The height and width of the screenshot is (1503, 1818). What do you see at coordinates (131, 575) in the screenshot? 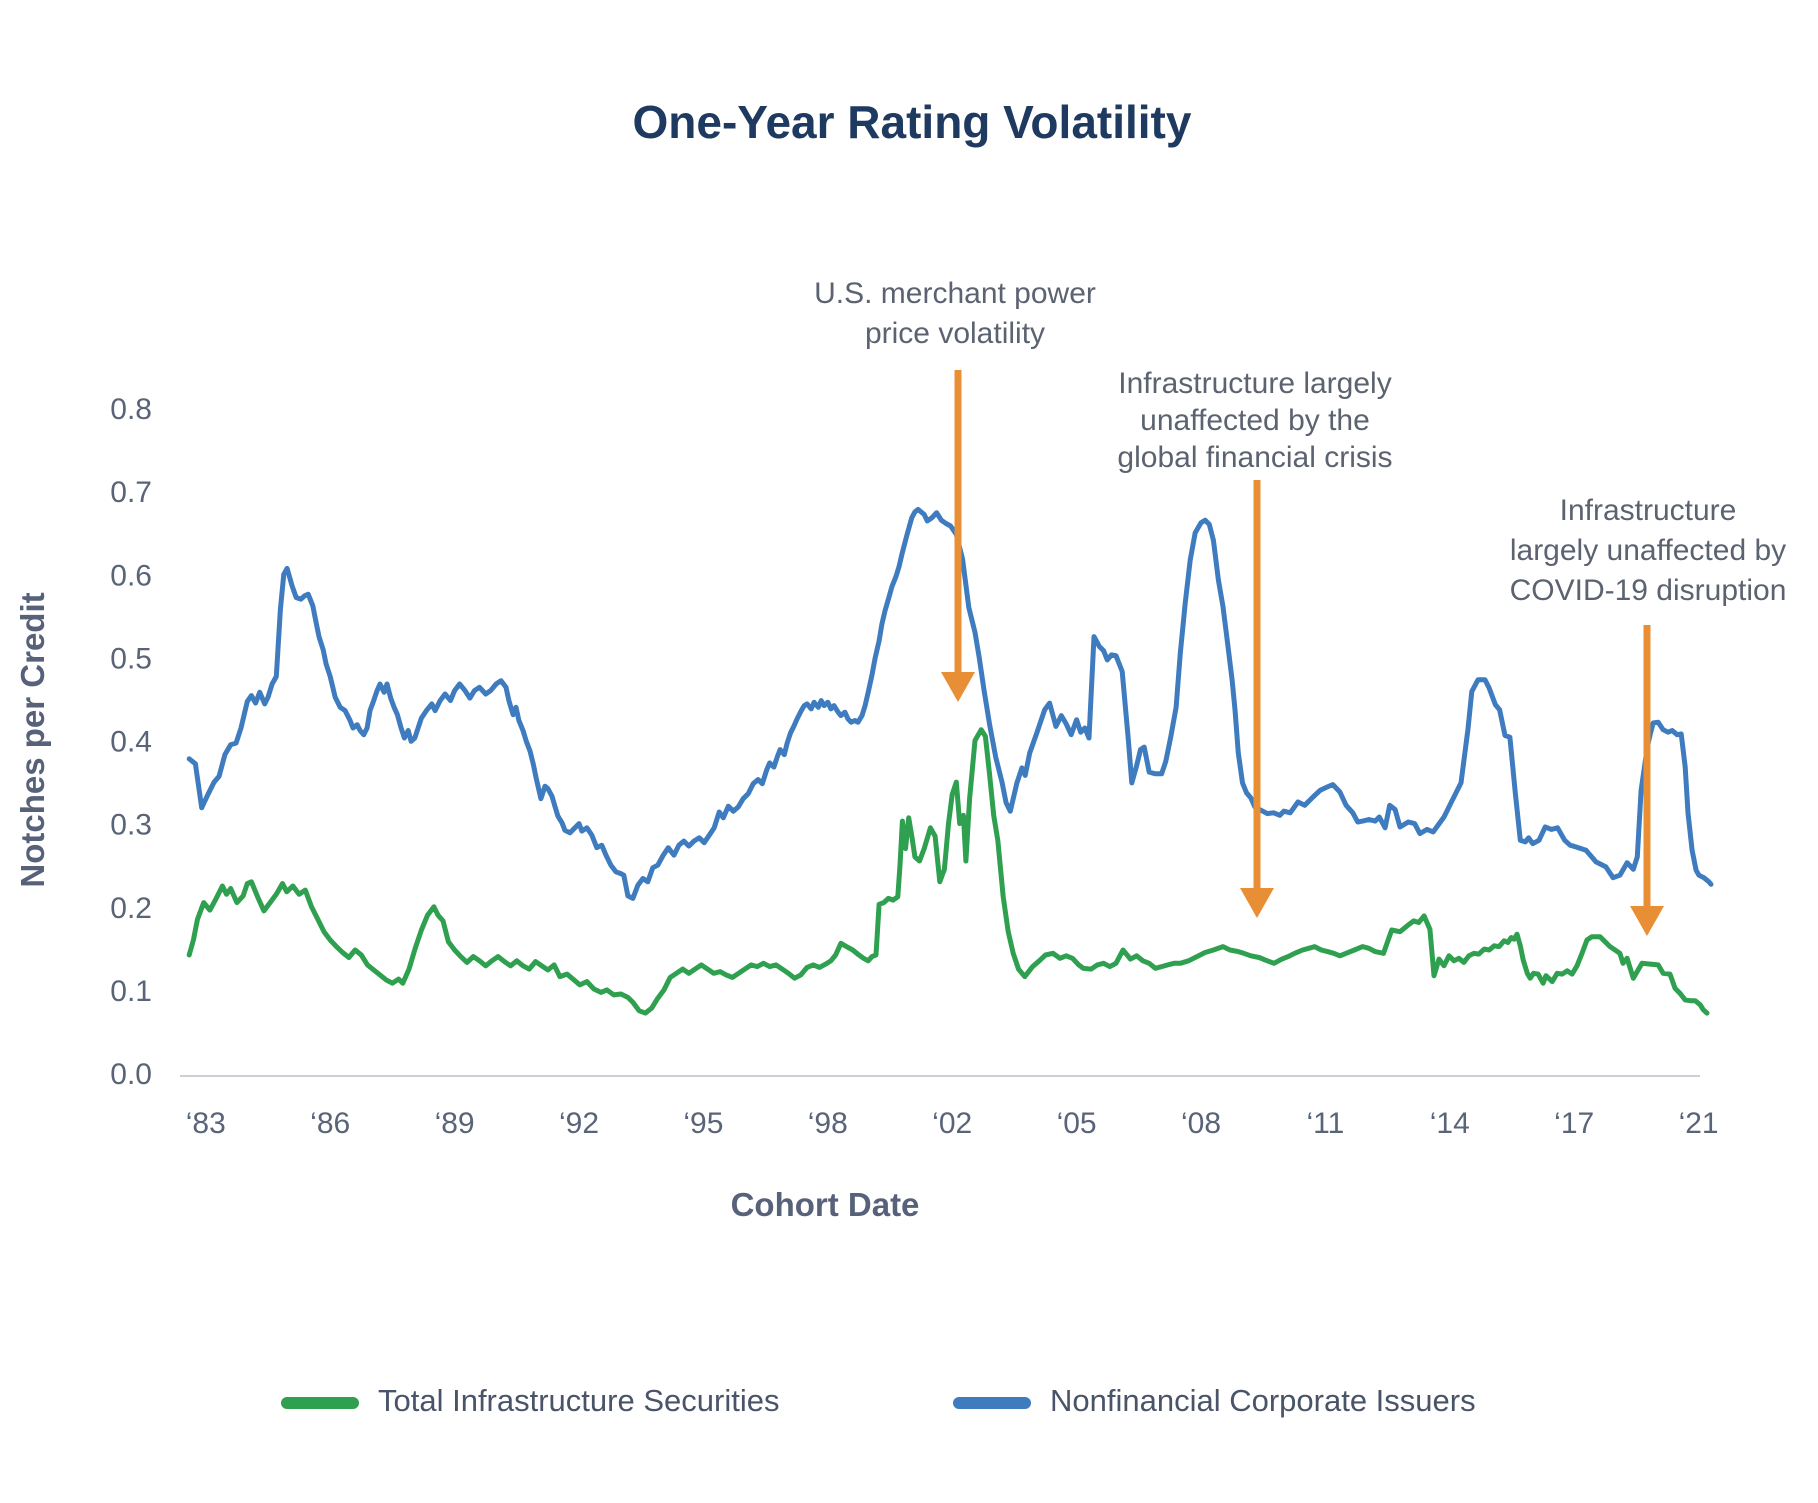
I see `y-tick-label: 0.6` at bounding box center [131, 575].